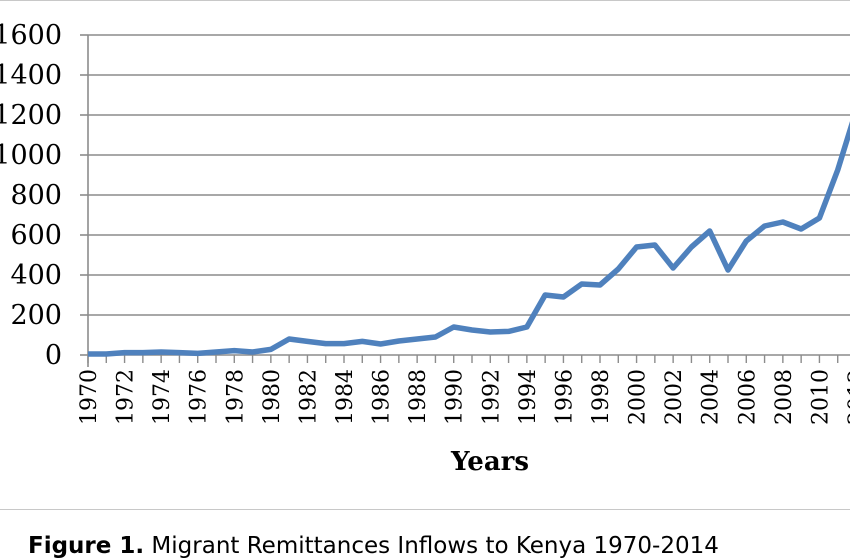 The image size is (850, 559). I want to click on x-tick-label: 1984, so click(345, 397).